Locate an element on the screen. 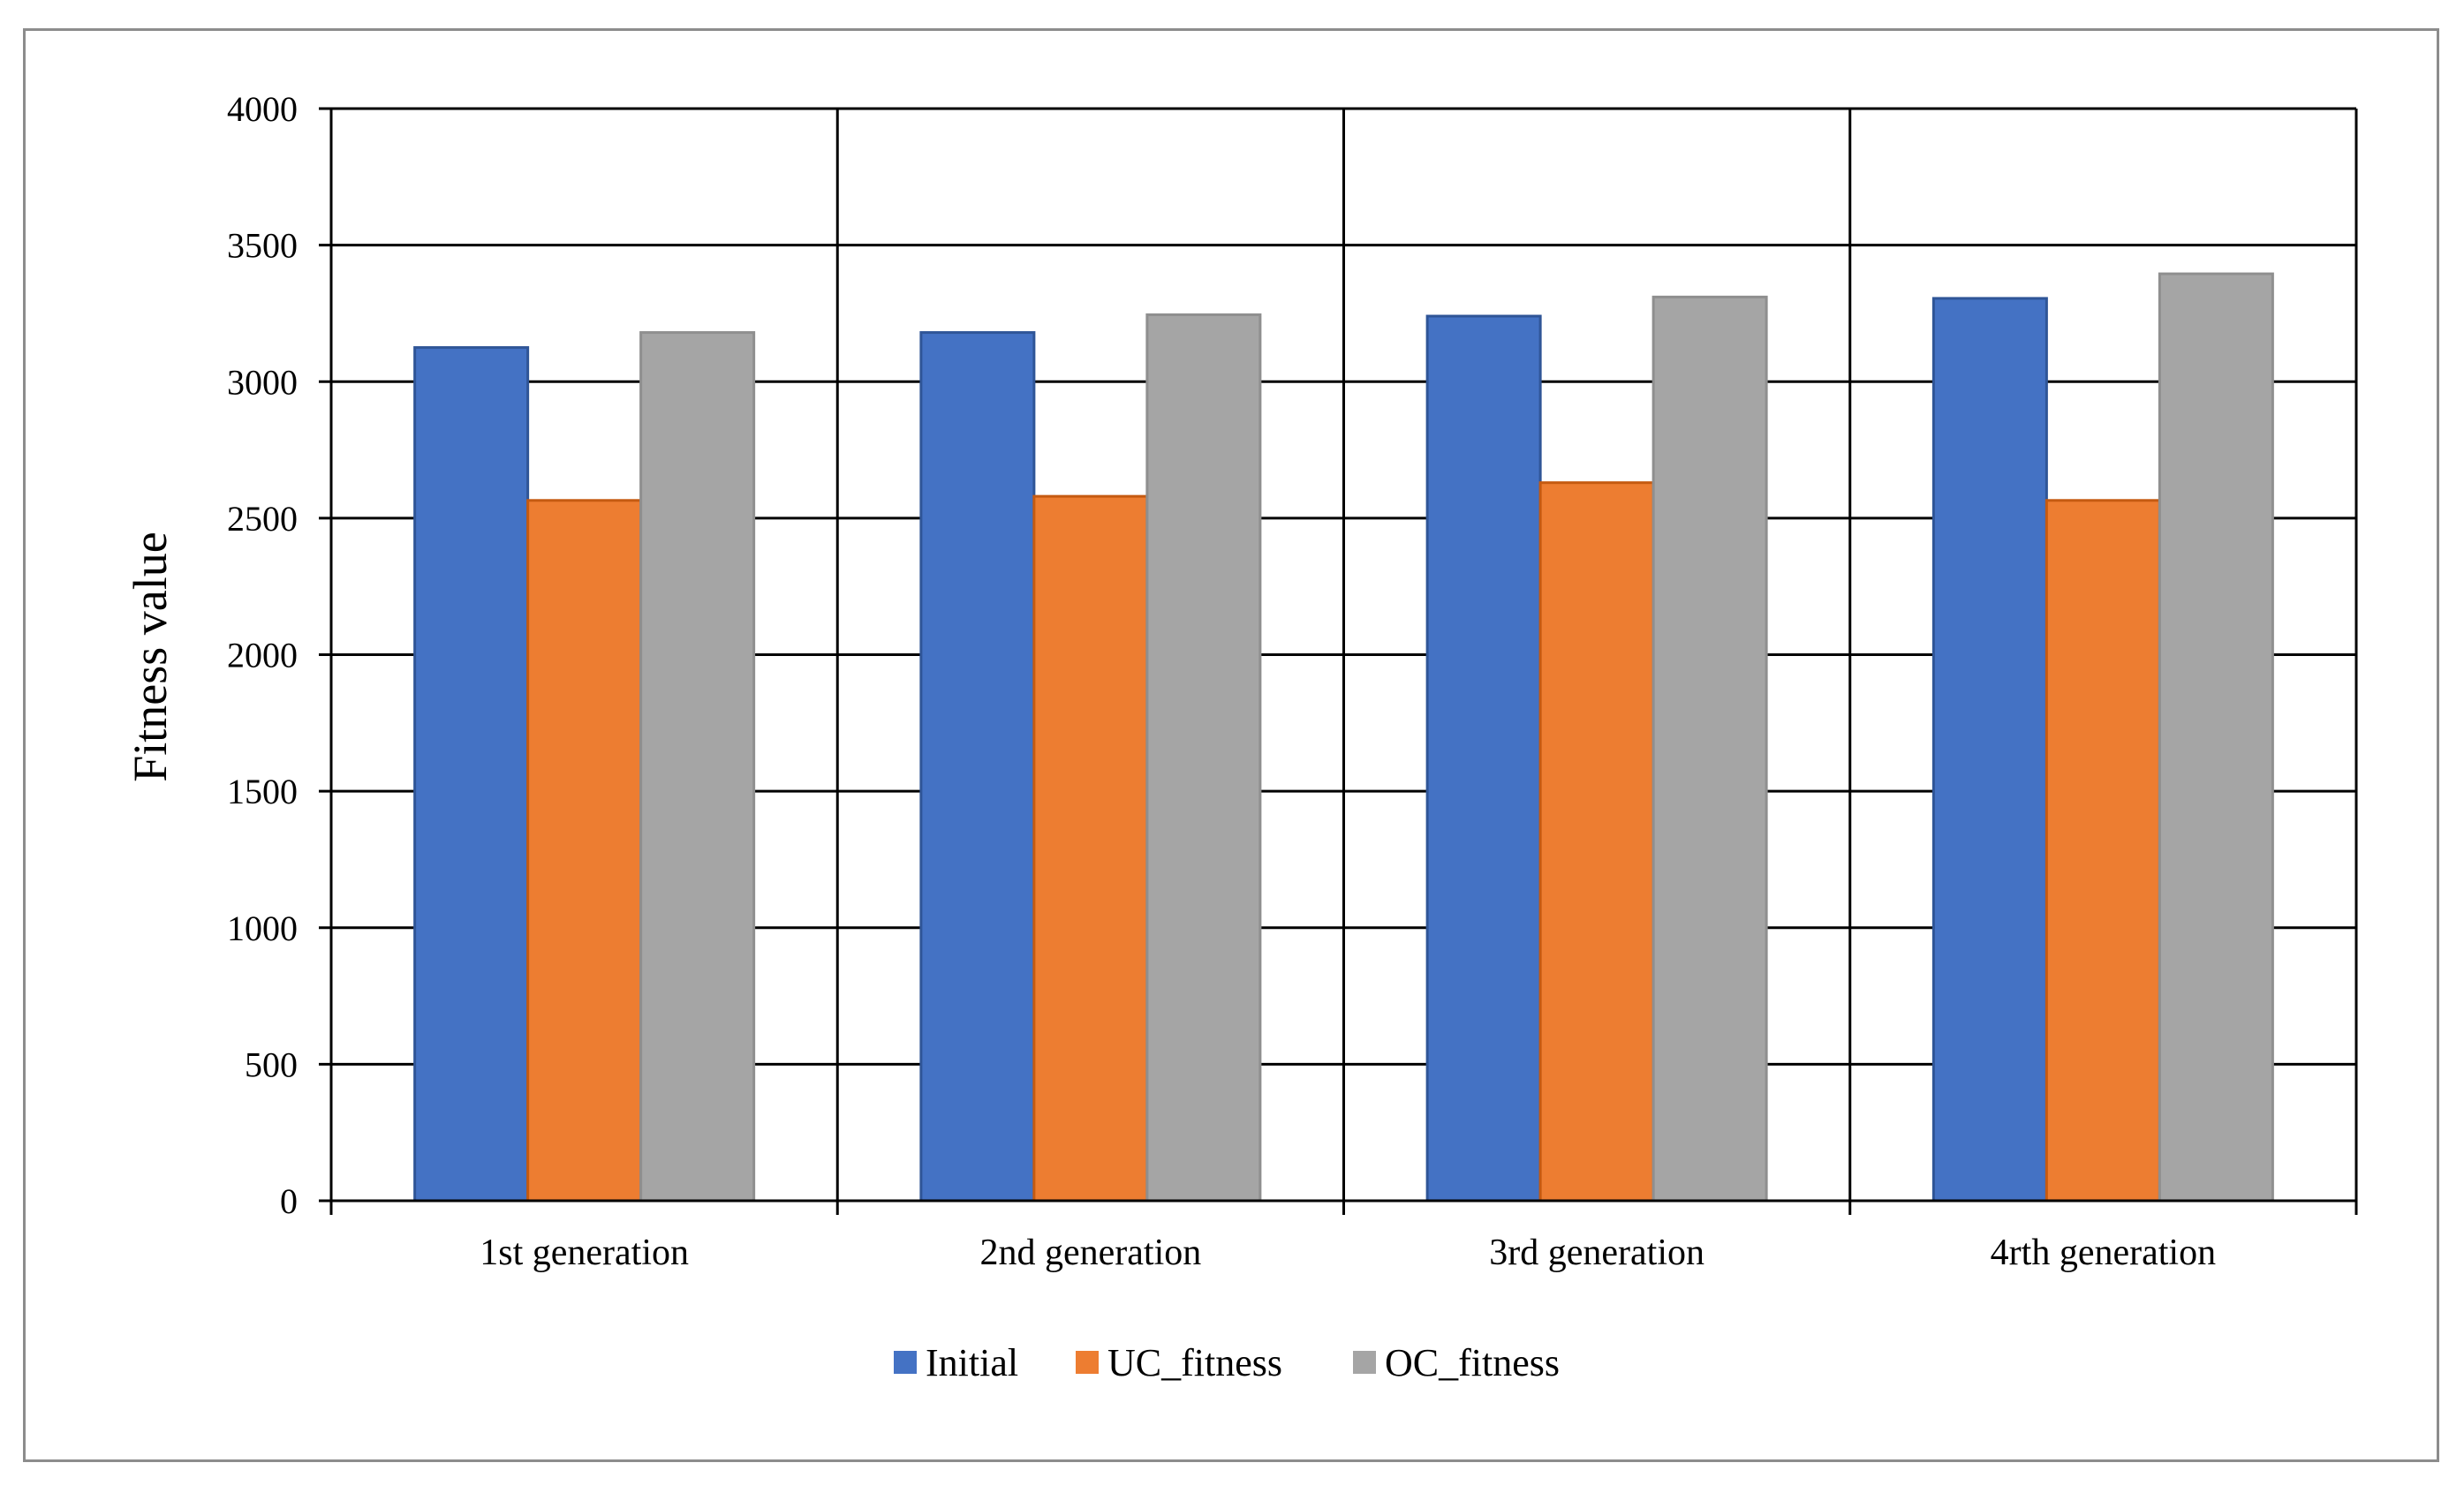  legend-label: OC_fitness is located at coordinates (1472, 1362).